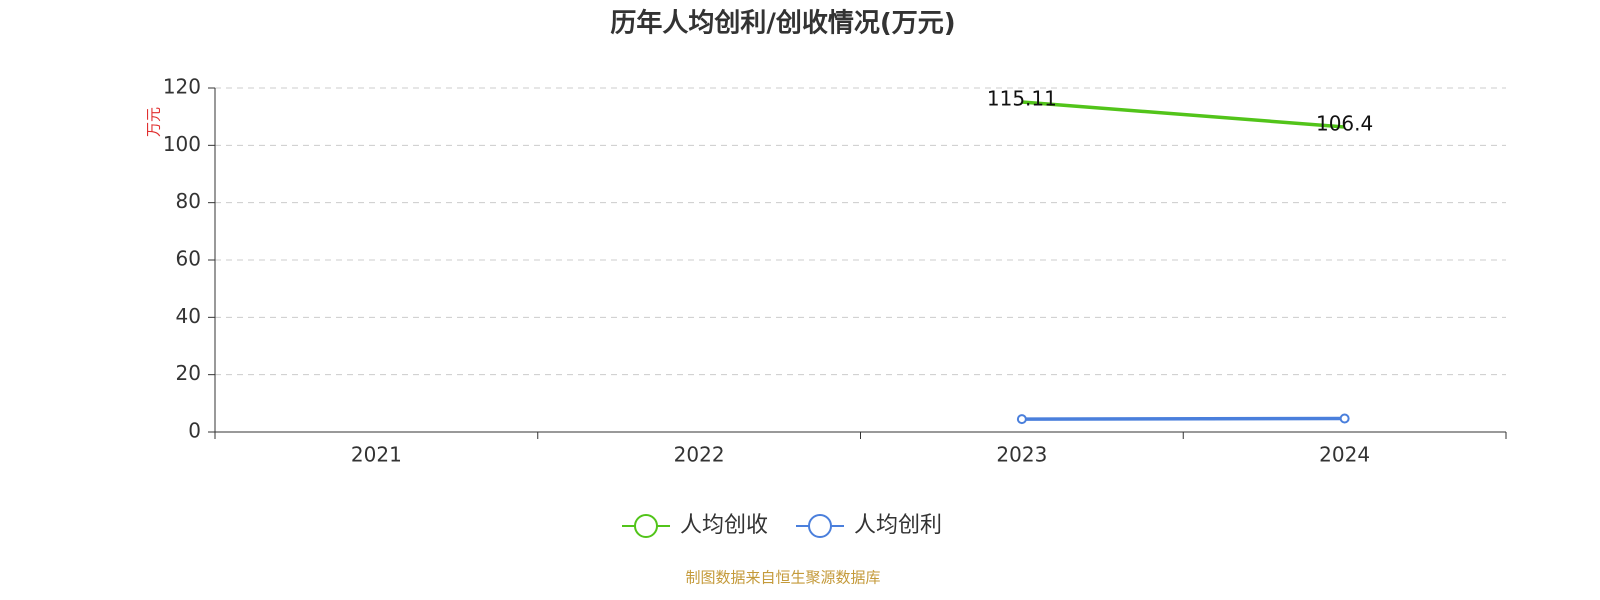  Describe the element at coordinates (1022, 99) in the screenshot. I see `data-label: 115.11` at that location.